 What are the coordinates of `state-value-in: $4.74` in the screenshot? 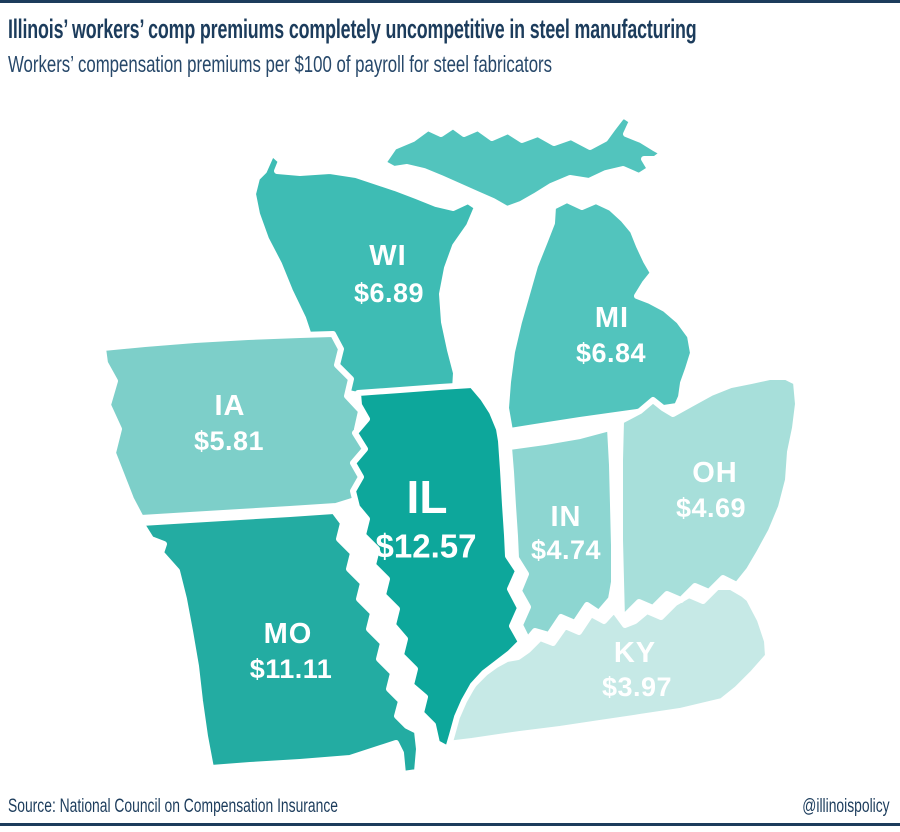 It's located at (566, 550).